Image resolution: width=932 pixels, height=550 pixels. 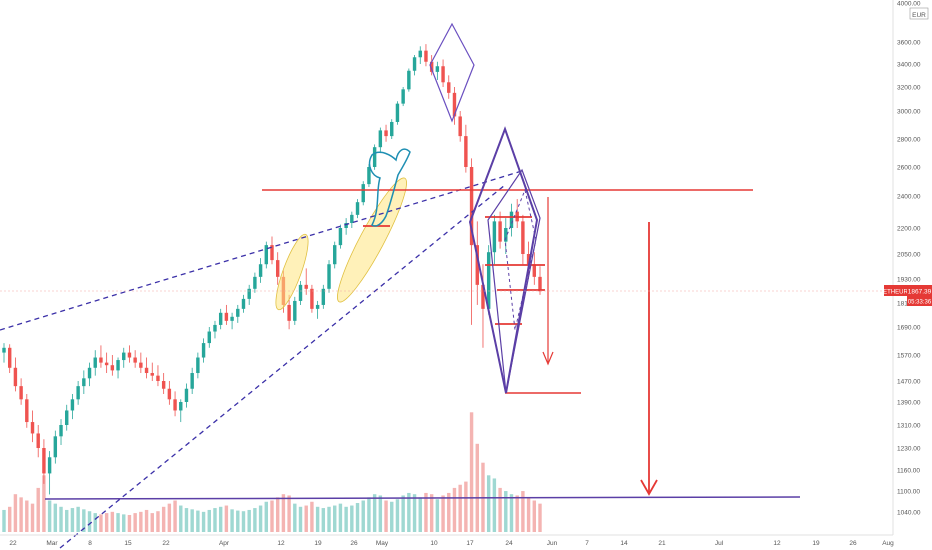 I want to click on price-tag-symbol: ETHEUR, so click(x=895, y=293).